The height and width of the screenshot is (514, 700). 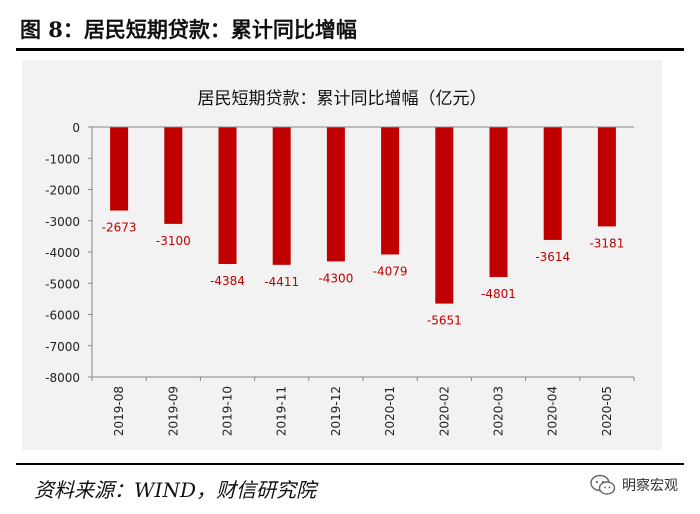 I want to click on x-tick-label: 2019-09, so click(x=173, y=411).